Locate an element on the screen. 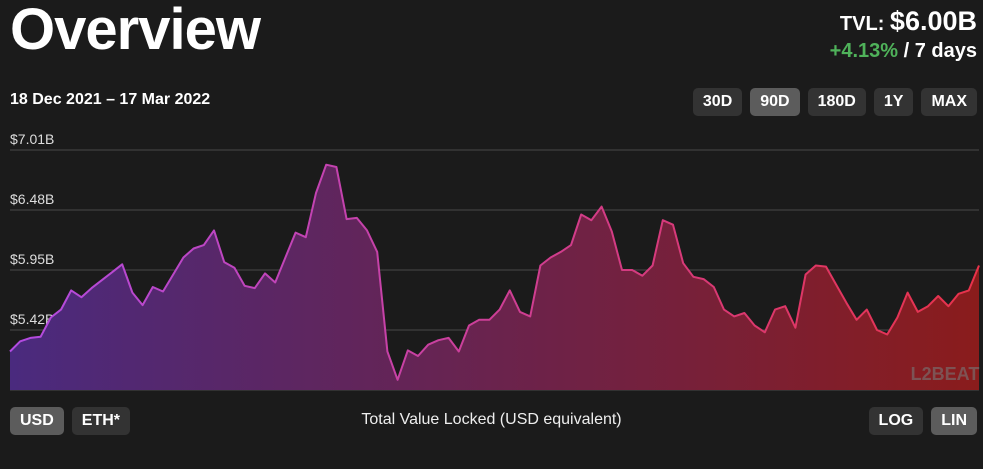  change: +4.13% / 7 days is located at coordinates (903, 51).